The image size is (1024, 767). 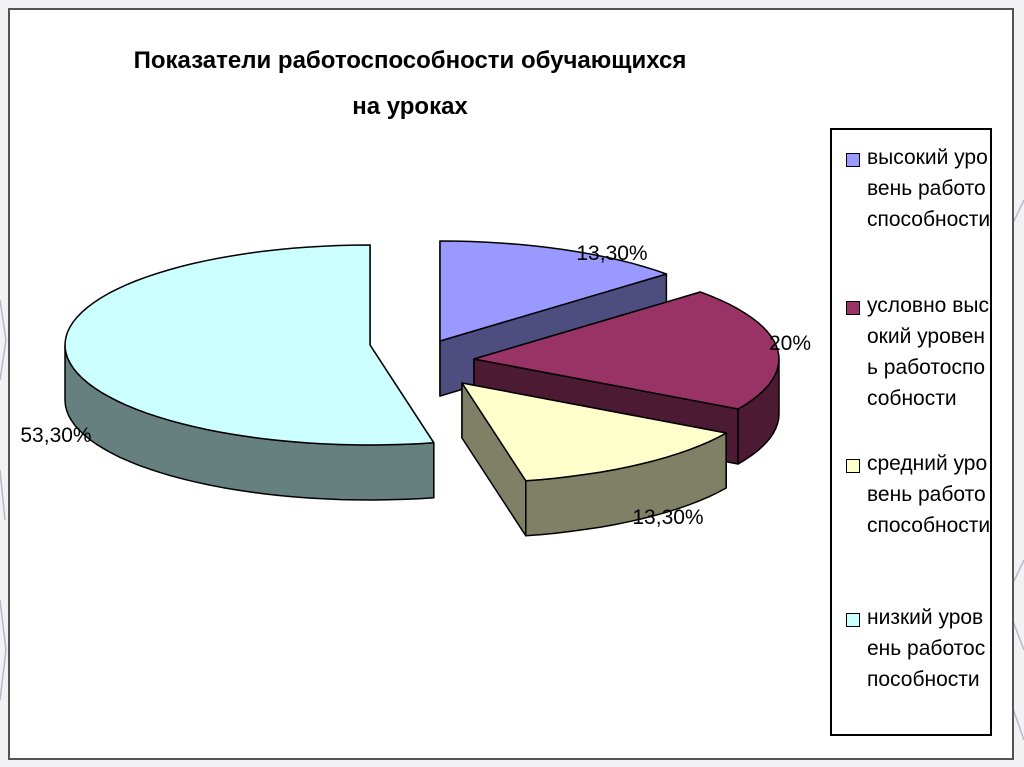 What do you see at coordinates (929, 188) in the screenshot?
I see `legend-label-1: высокий уровень работоспособности` at bounding box center [929, 188].